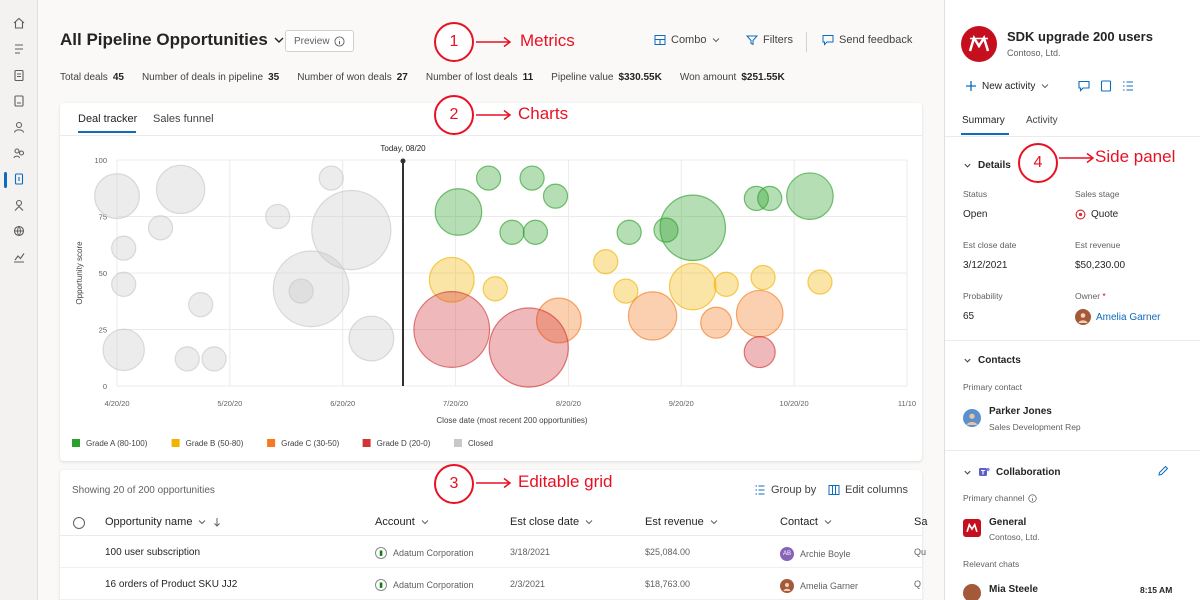 The height and width of the screenshot is (600, 1200). Describe the element at coordinates (552, 522) in the screenshot. I see `column-est-close-date: Est close date` at that location.